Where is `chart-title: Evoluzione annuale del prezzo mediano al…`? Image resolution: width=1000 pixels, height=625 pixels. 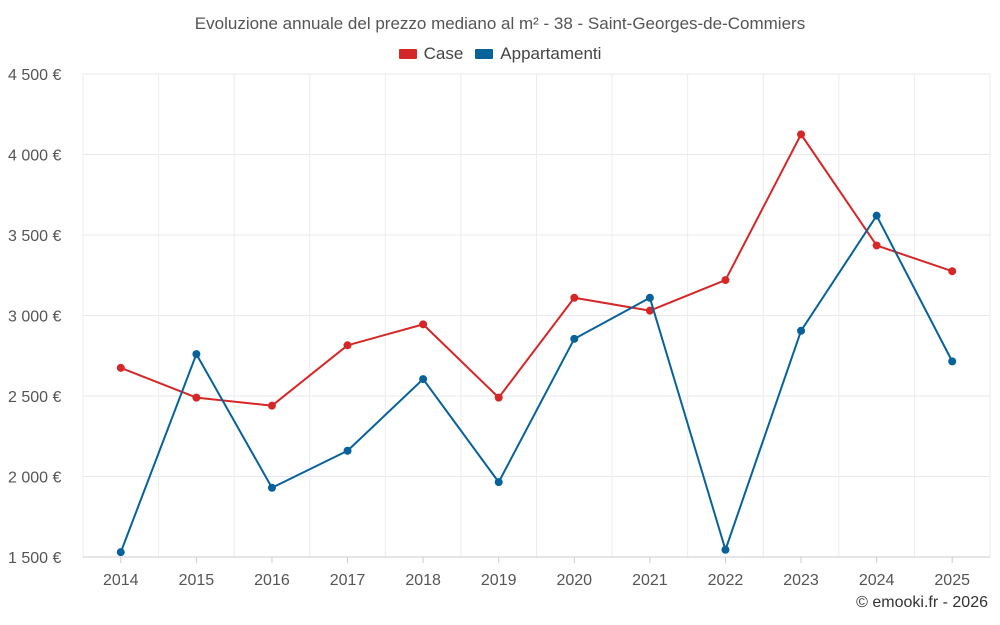 chart-title: Evoluzione annuale del prezzo mediano al… is located at coordinates (500, 23).